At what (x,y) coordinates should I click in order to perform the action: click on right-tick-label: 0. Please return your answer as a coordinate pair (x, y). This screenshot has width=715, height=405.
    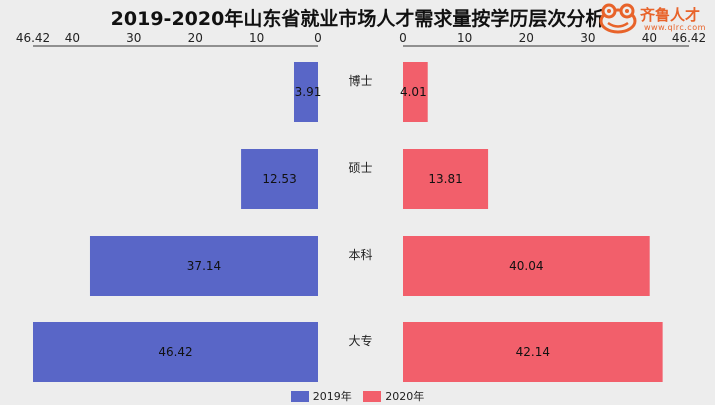
    Looking at the image, I should click on (403, 38).